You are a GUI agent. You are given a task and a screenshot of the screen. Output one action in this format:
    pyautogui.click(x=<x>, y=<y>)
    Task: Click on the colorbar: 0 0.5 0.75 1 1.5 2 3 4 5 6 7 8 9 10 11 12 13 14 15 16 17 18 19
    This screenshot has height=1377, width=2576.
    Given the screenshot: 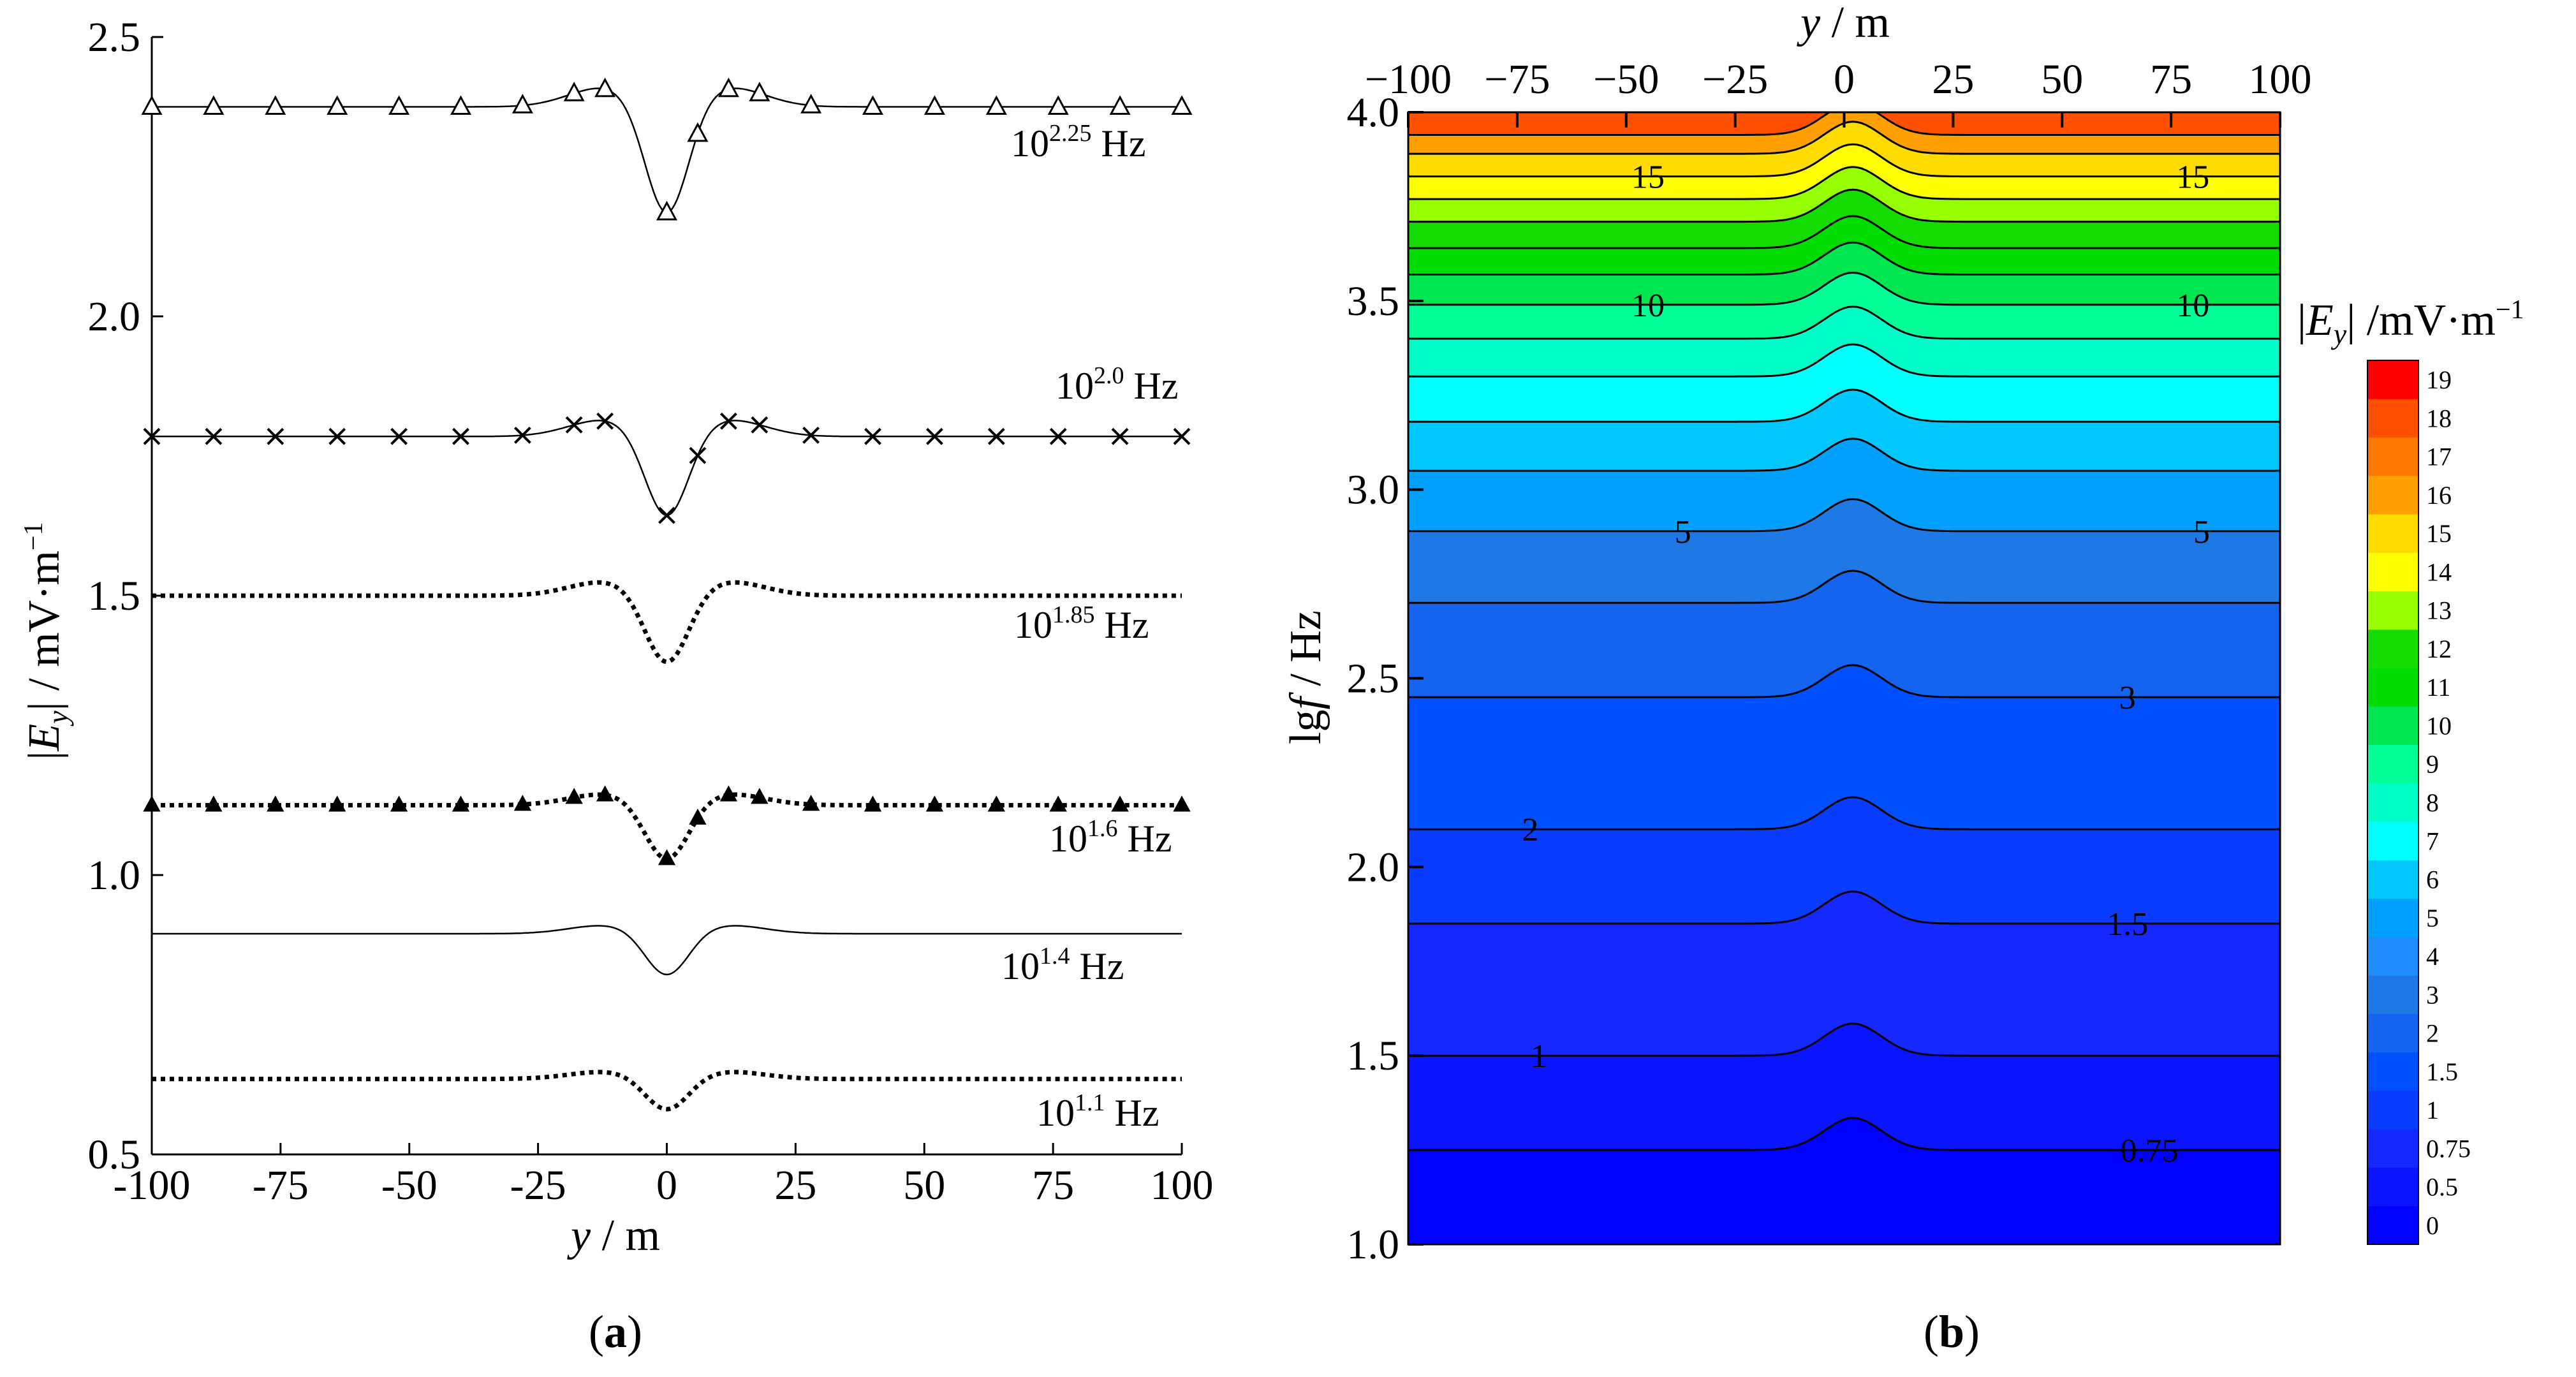 What is the action you would take?
    pyautogui.click(x=2419, y=803)
    